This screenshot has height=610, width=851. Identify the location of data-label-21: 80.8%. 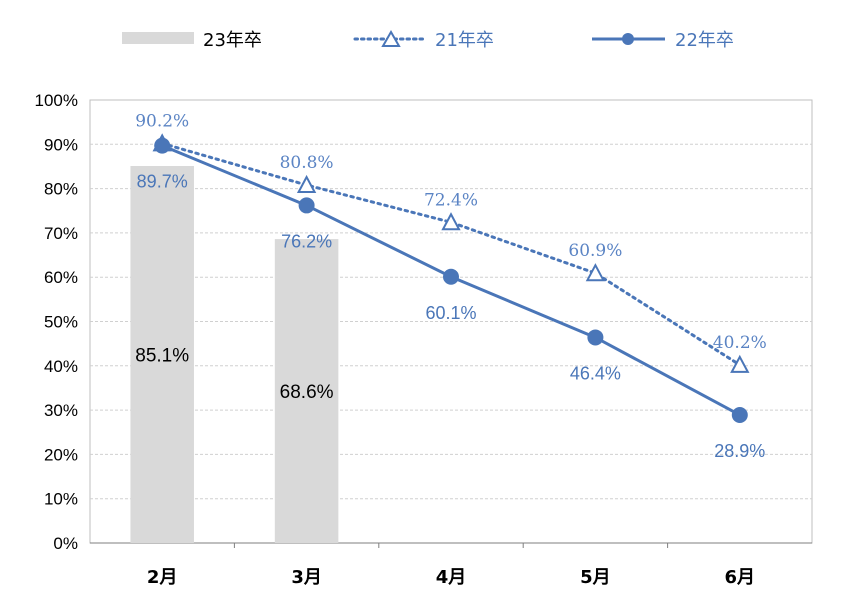
(307, 163).